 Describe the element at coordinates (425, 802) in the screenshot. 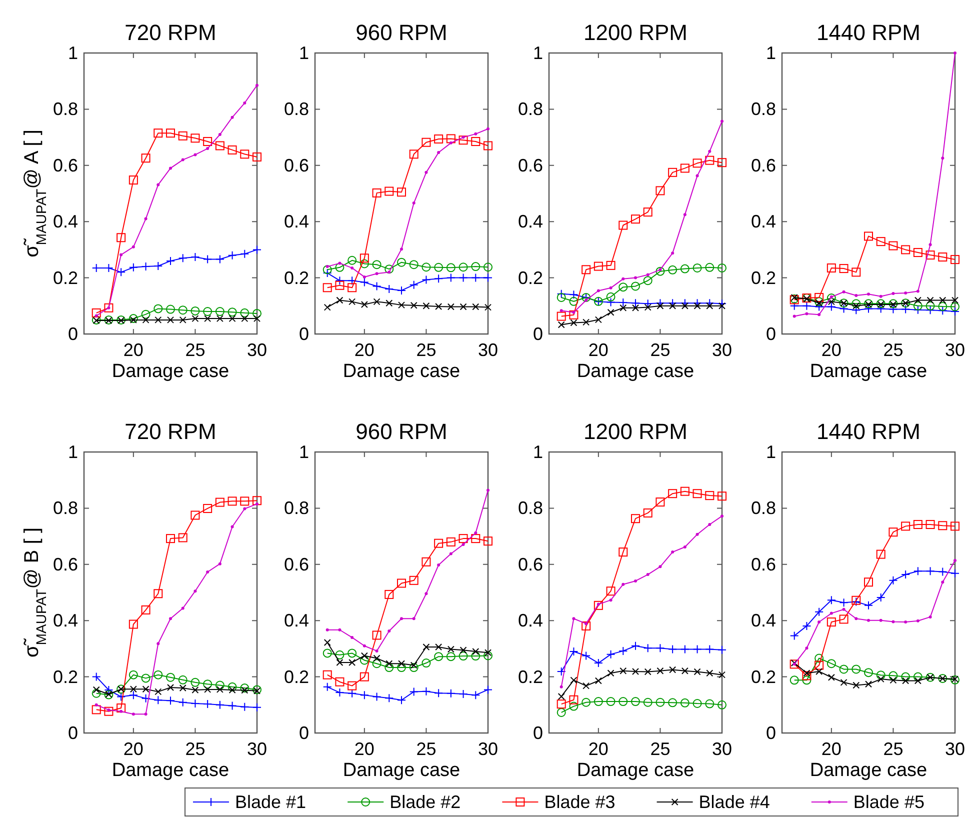

I see `legend-label: Blade #2` at that location.